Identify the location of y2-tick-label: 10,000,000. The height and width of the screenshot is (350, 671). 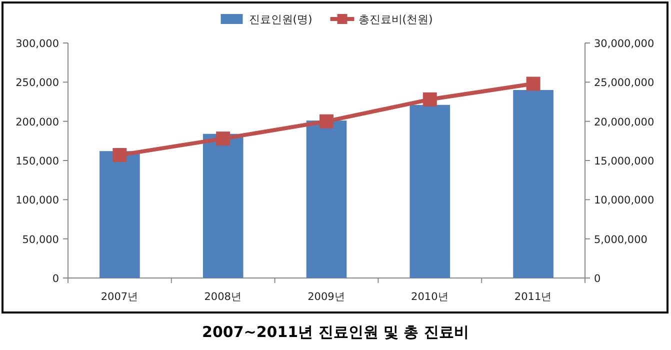
(624, 200).